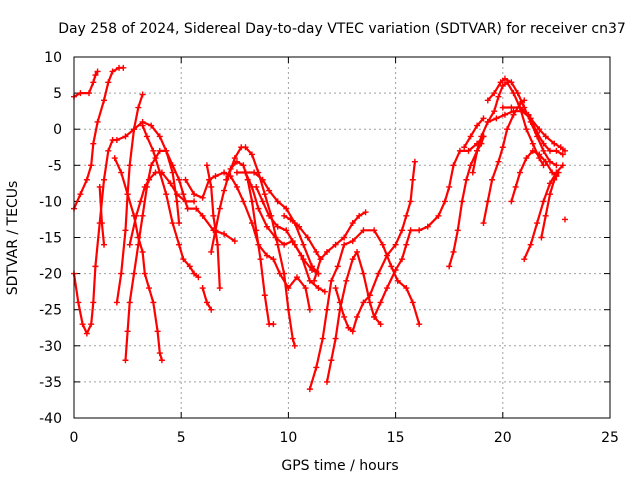 This screenshot has height=480, width=640. Describe the element at coordinates (50, 239) in the screenshot. I see `y-tick-label: -15` at that location.